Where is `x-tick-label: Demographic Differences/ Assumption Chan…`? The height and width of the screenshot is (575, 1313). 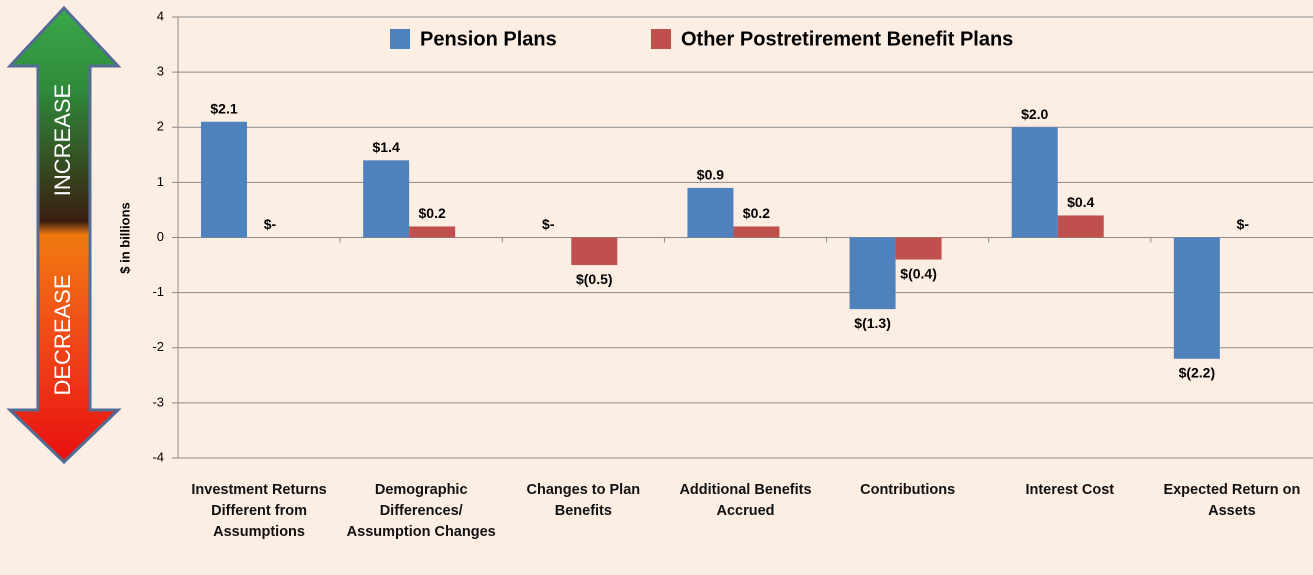 x-tick-label: Demographic Differences/ Assumption Chan… is located at coordinates (421, 511).